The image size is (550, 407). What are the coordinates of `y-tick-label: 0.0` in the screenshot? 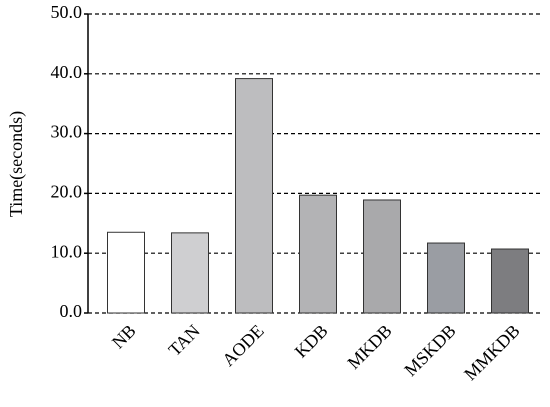 It's located at (71, 311).